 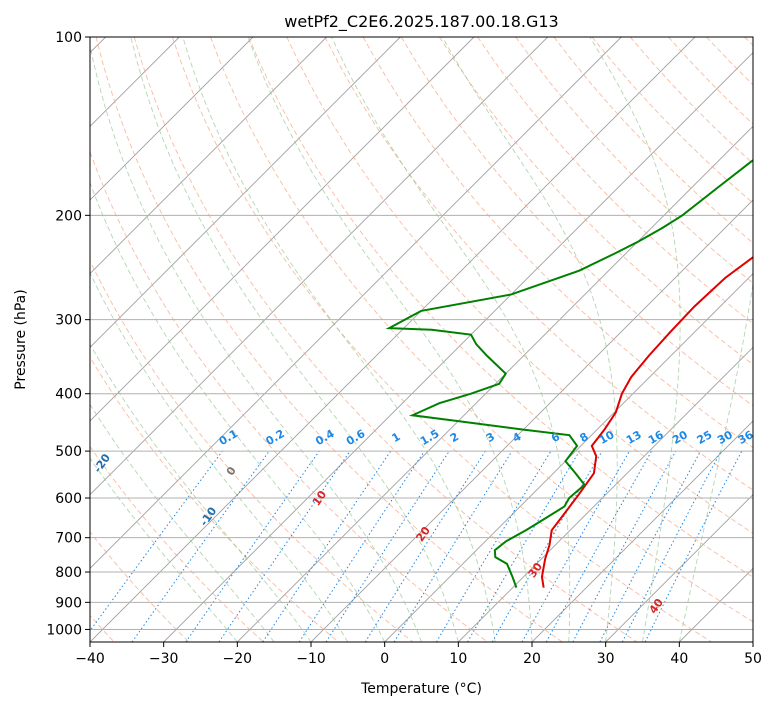 What do you see at coordinates (68, 603) in the screenshot?
I see `y-tick-label: 900` at bounding box center [68, 603].